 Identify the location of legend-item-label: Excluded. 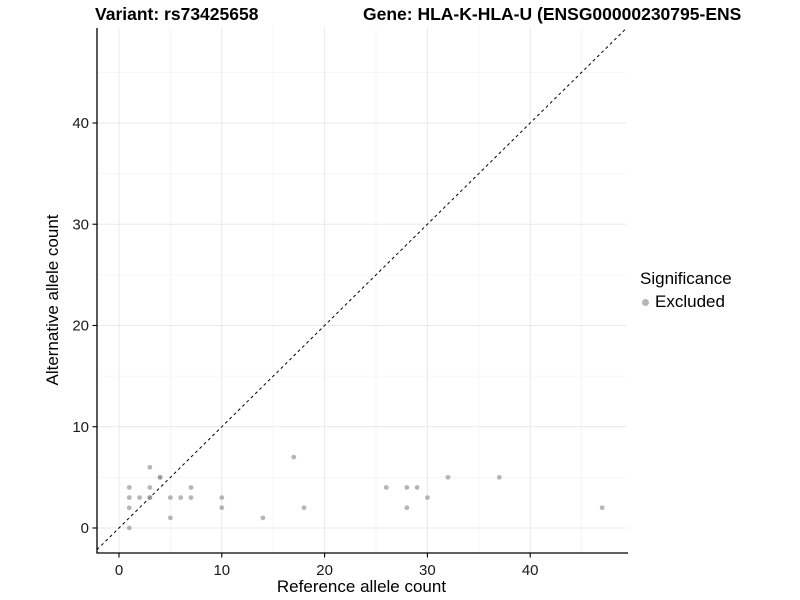
(690, 301).